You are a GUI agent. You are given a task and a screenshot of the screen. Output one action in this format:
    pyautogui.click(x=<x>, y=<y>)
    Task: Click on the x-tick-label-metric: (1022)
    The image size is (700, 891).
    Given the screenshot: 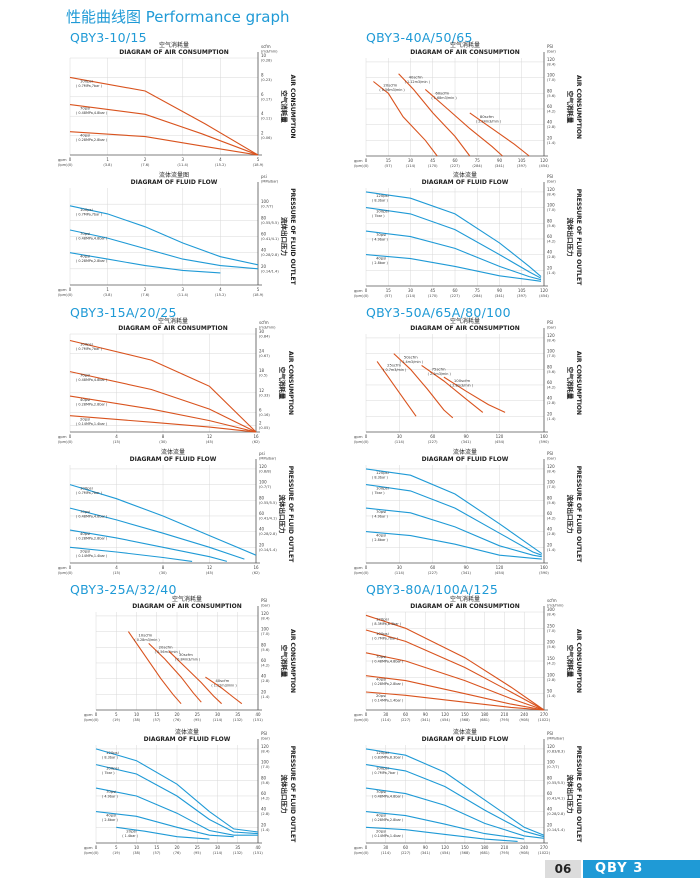 What is the action you would take?
    pyautogui.click(x=544, y=720)
    